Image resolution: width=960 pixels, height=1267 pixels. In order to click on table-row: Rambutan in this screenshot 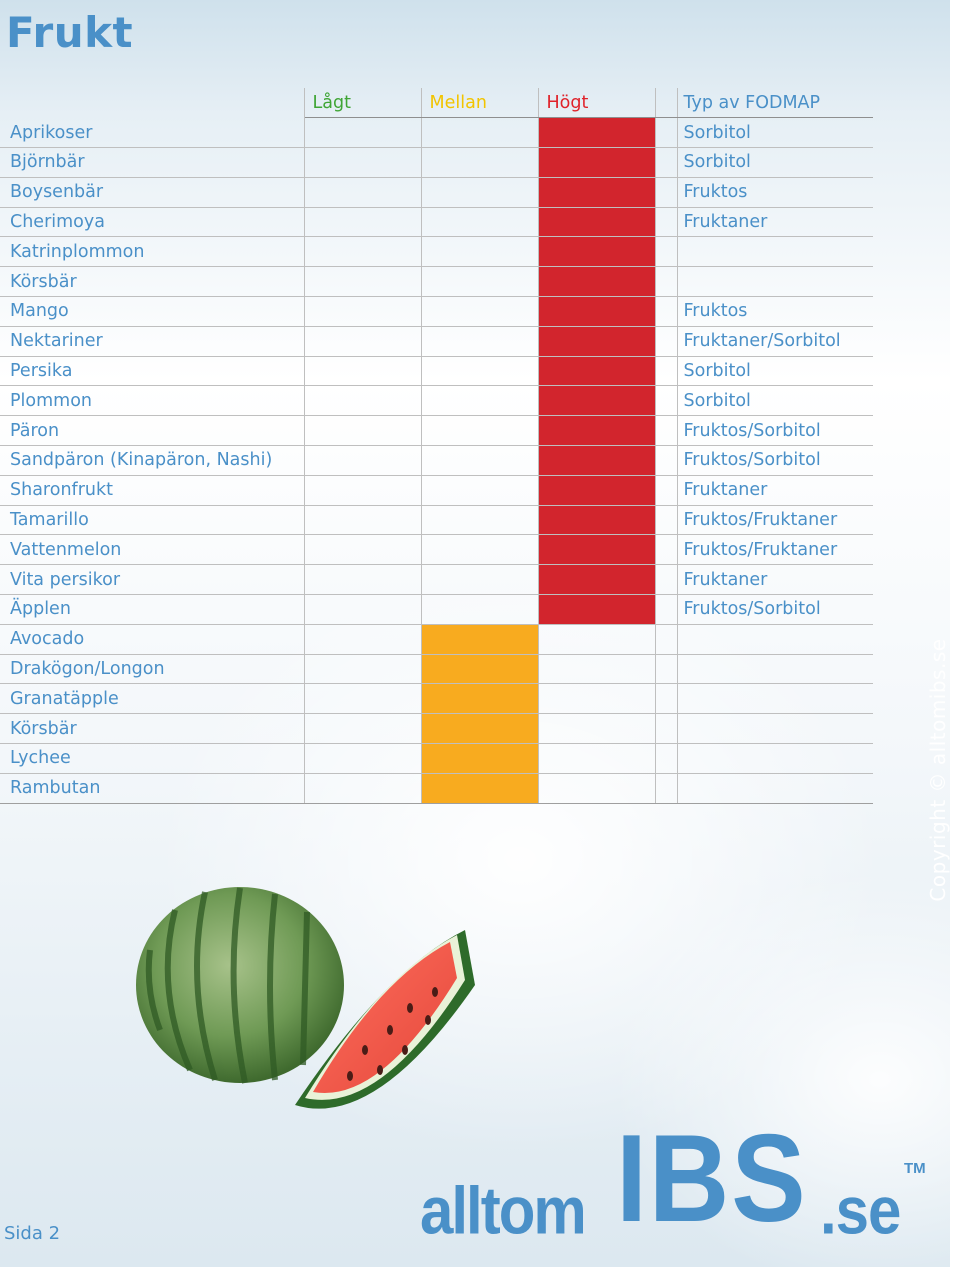, I will do `click(436, 788)`.